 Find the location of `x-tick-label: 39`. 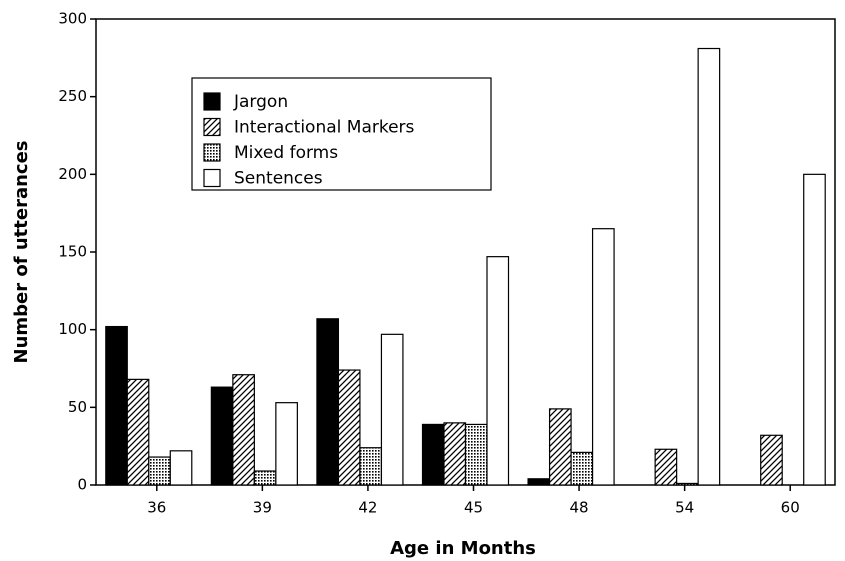

x-tick-label: 39 is located at coordinates (262, 508).